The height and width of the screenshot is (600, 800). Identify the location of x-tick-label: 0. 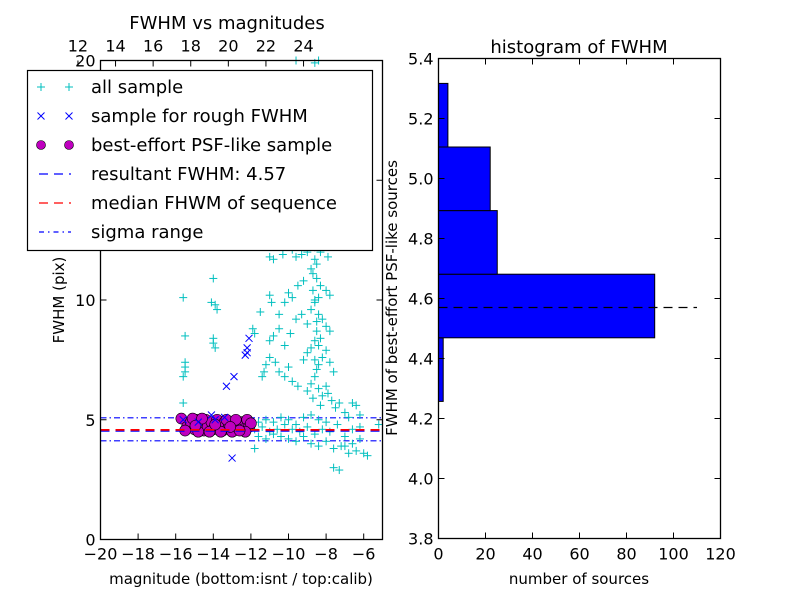
(438, 554).